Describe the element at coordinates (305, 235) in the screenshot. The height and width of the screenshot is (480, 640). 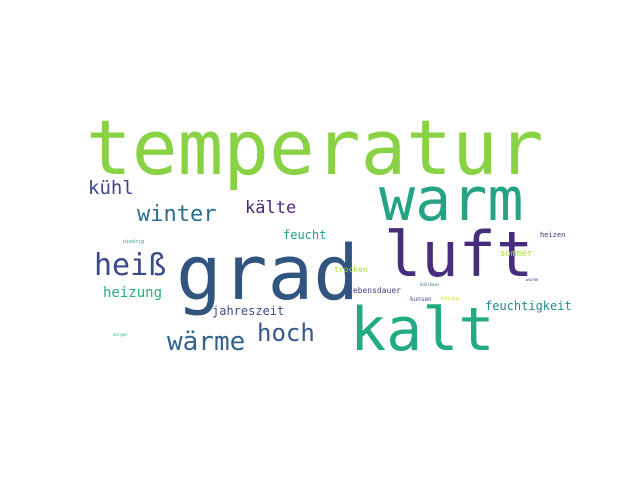
I see `word-feucht: feucht` at that location.